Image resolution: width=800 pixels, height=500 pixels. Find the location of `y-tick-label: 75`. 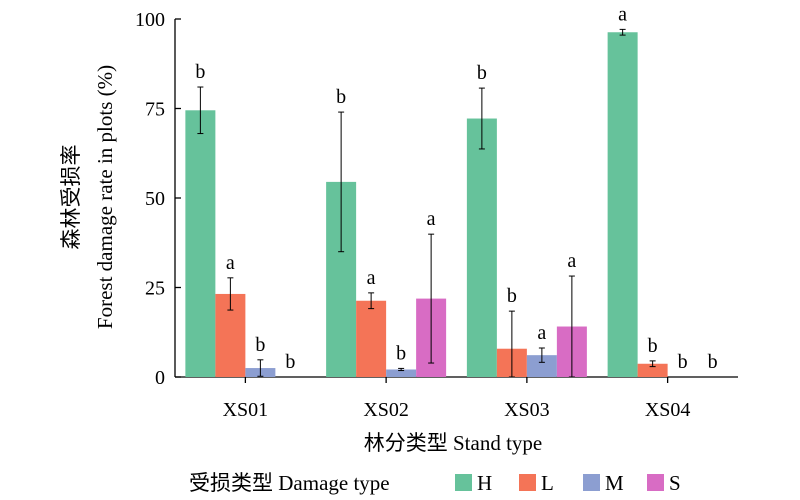

y-tick-label: 75 is located at coordinates (155, 110).